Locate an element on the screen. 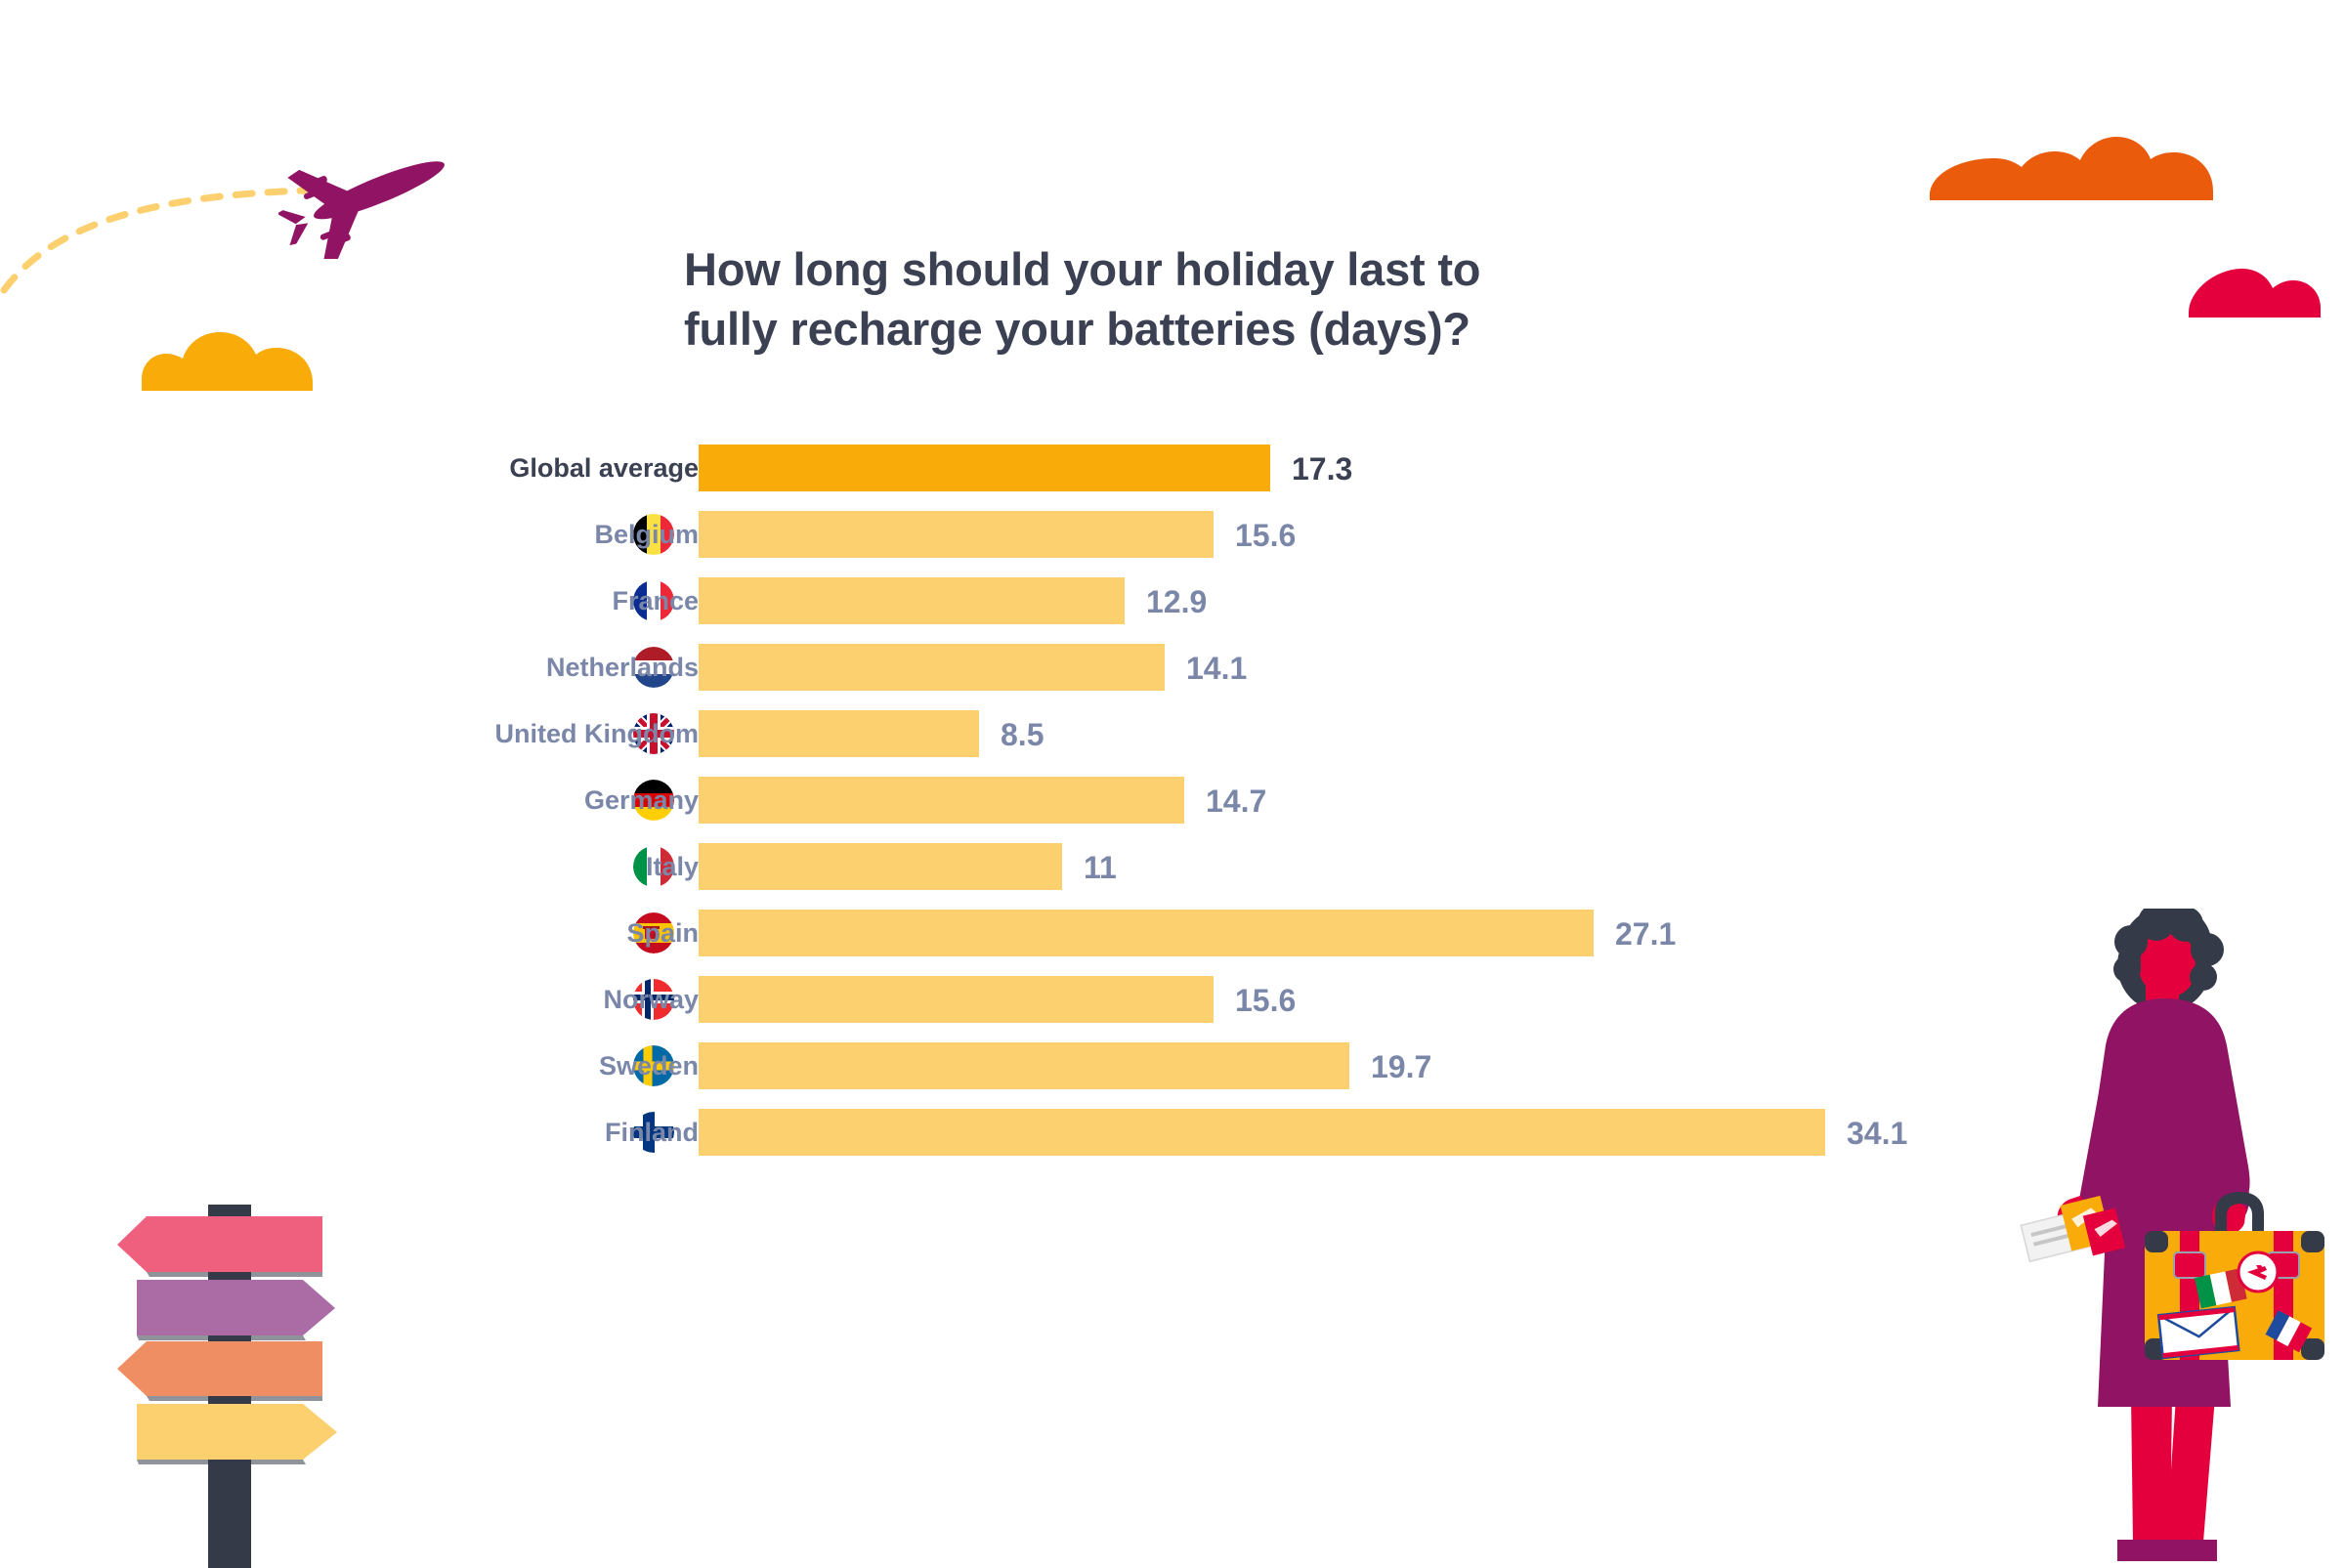 This screenshot has height=1568, width=2345. flag-icon-italy is located at coordinates (653, 866).